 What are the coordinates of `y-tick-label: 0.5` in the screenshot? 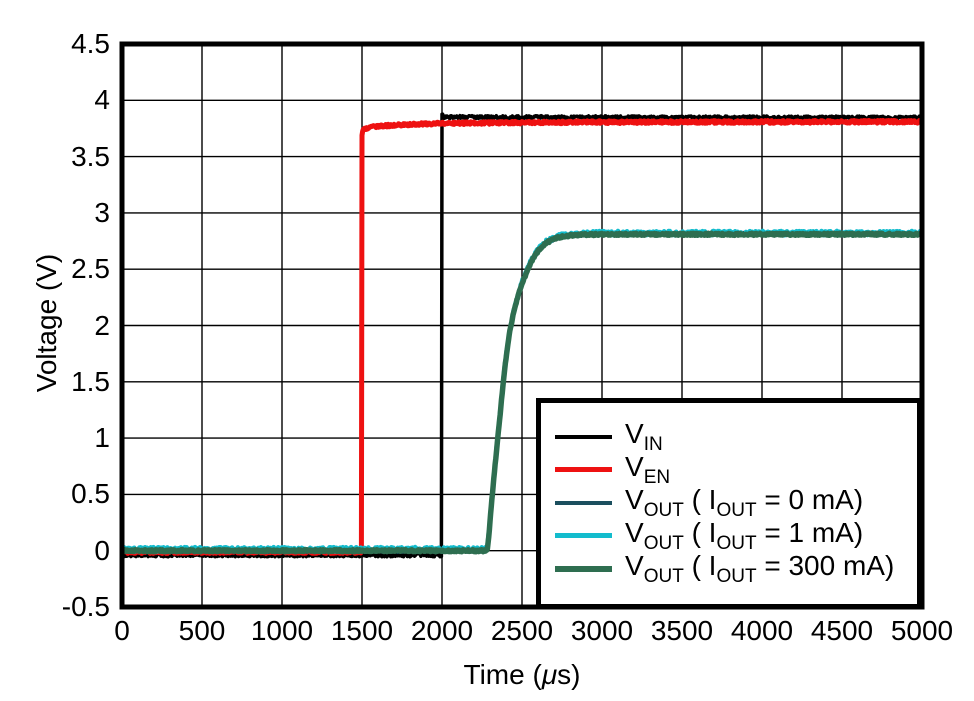 It's located at (90, 494).